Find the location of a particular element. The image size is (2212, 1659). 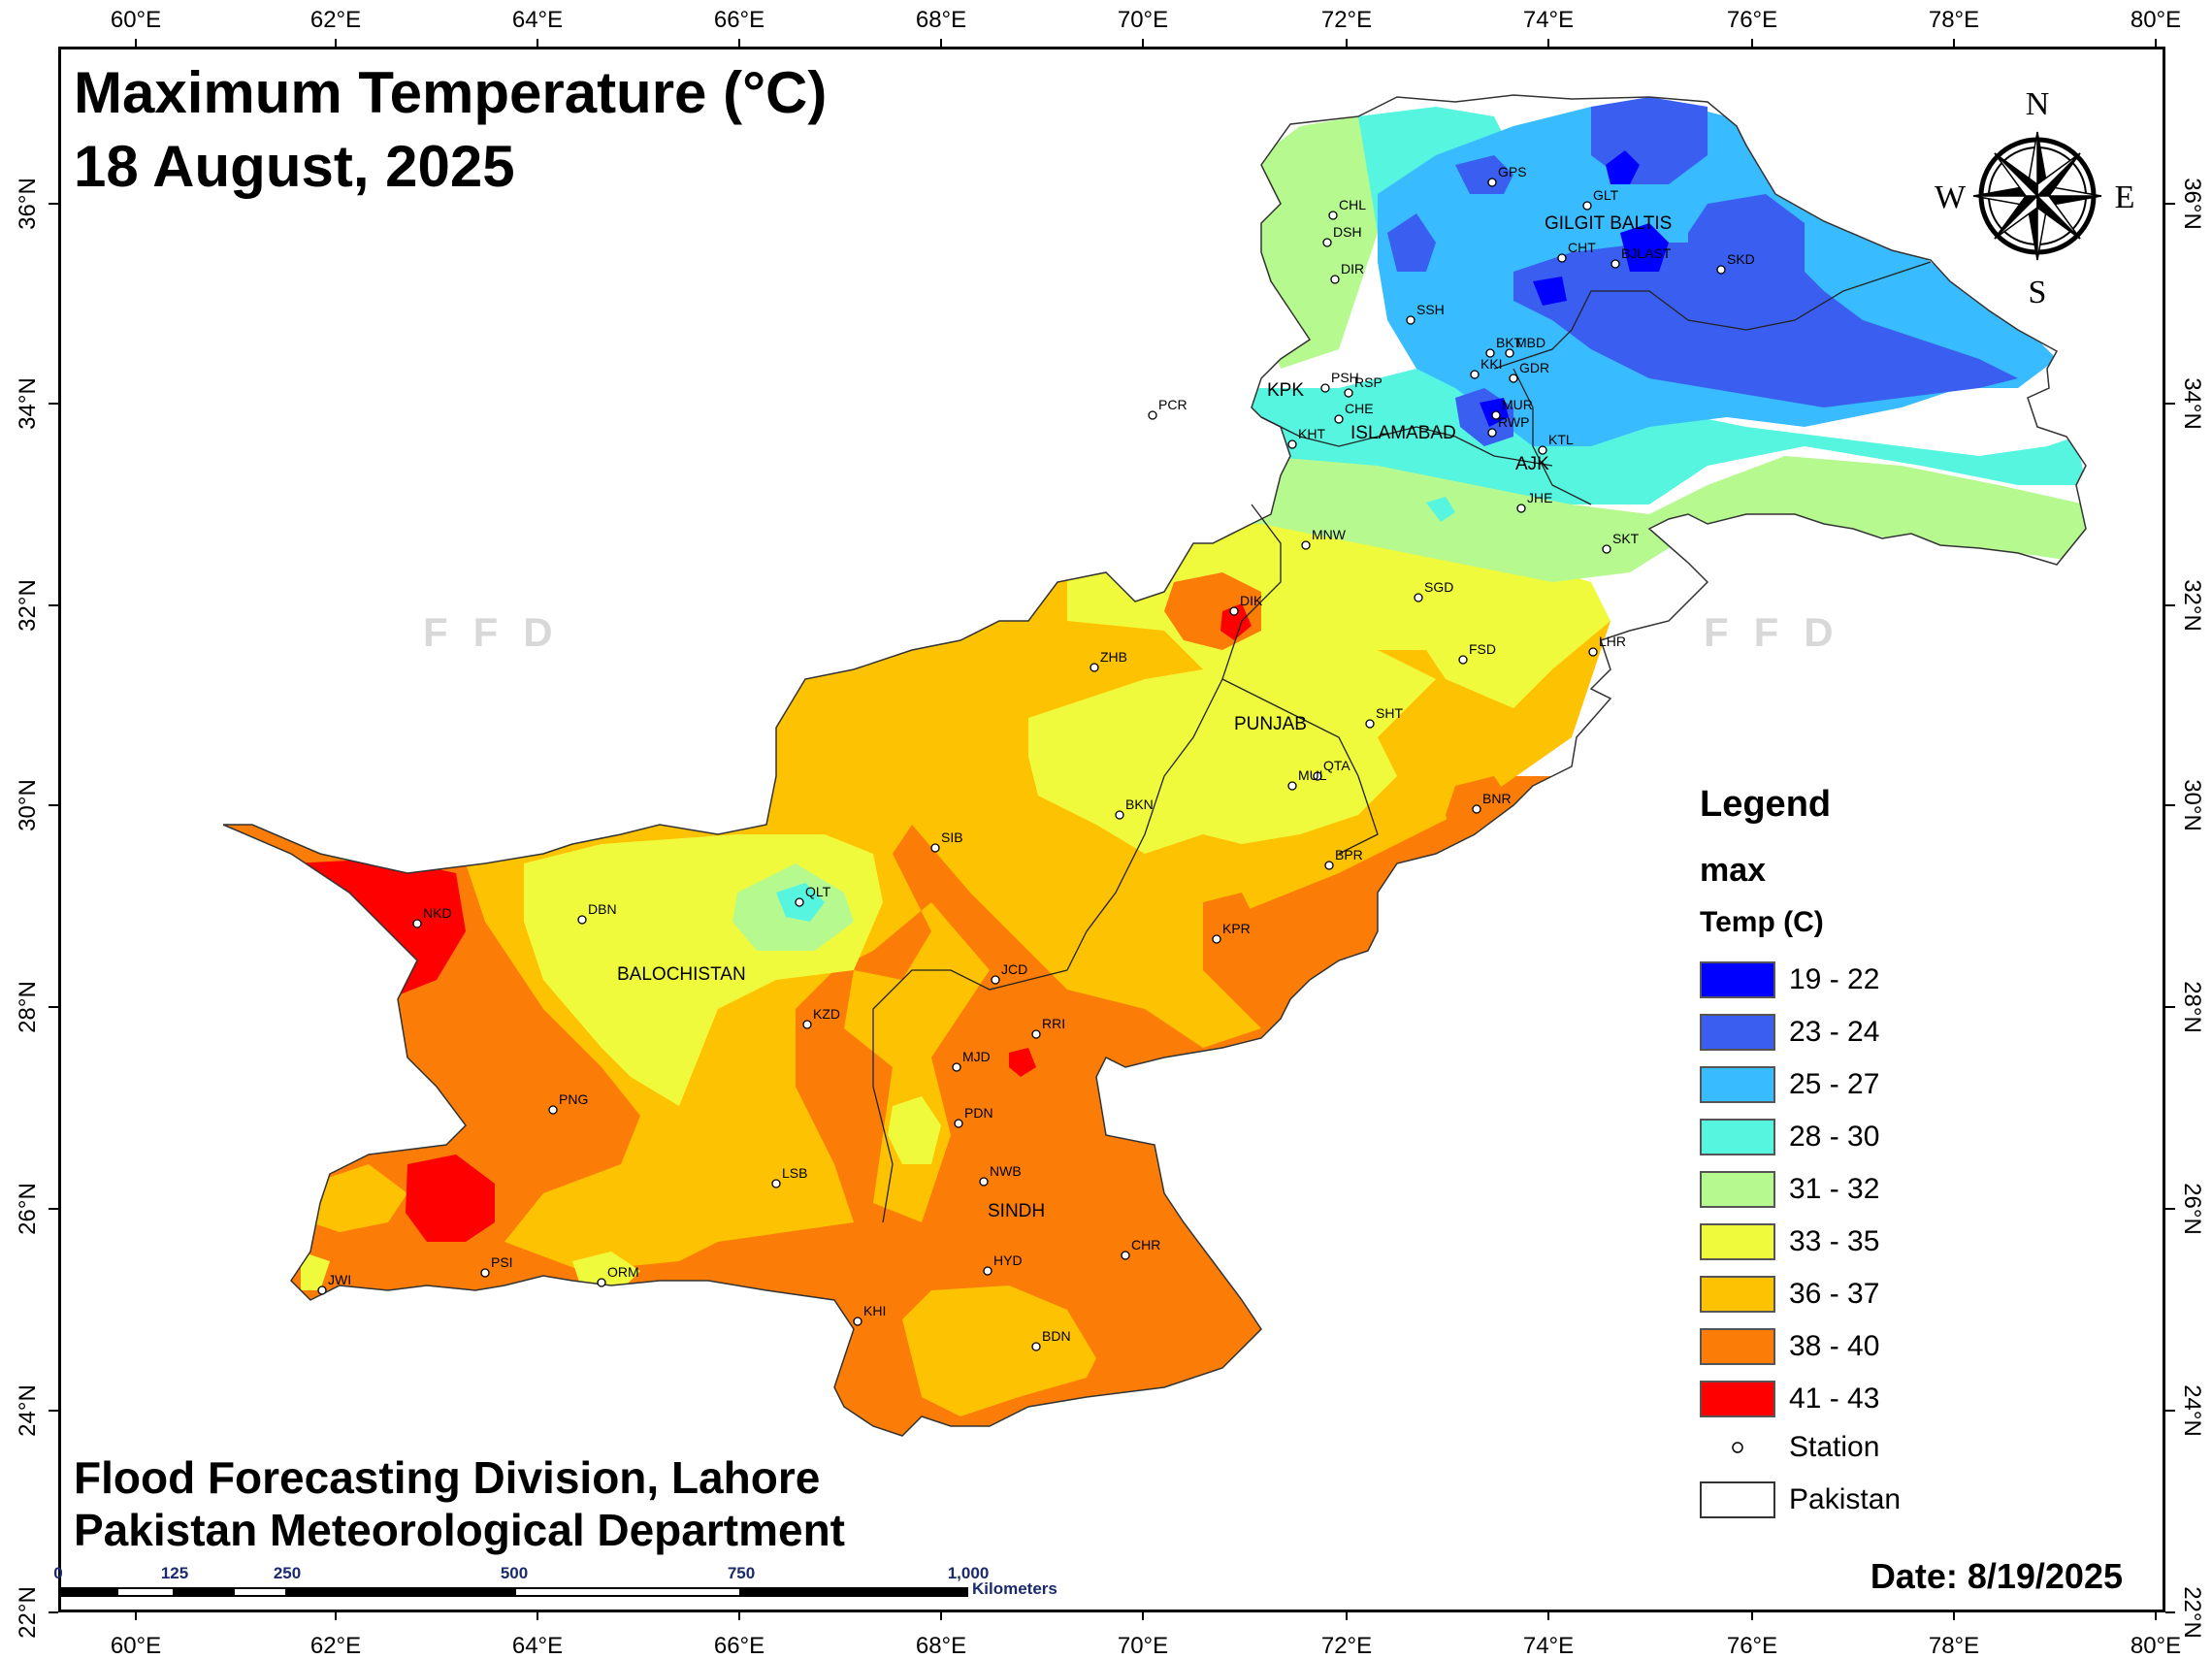

station-label: CHE is located at coordinates (1360, 408).